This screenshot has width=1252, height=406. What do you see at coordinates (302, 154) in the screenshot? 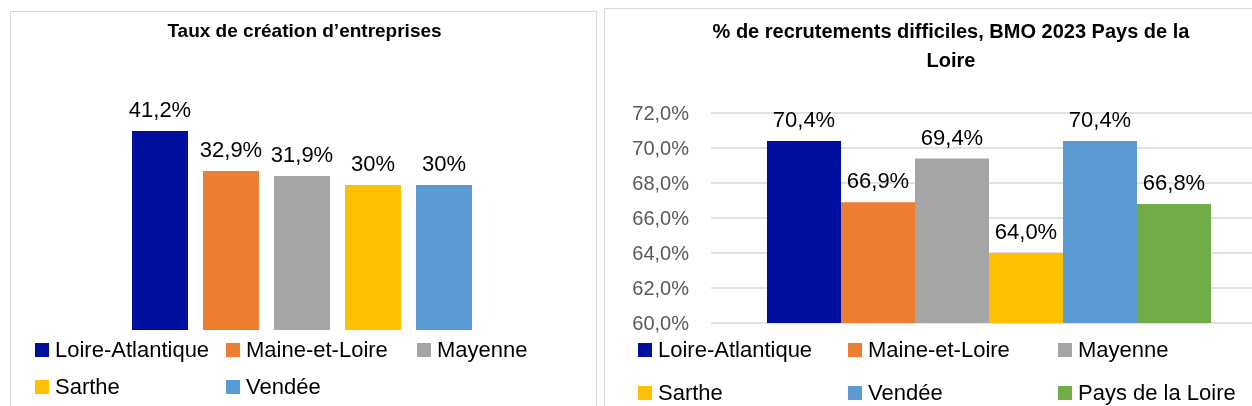
I see `data-label: 31,9%` at bounding box center [302, 154].